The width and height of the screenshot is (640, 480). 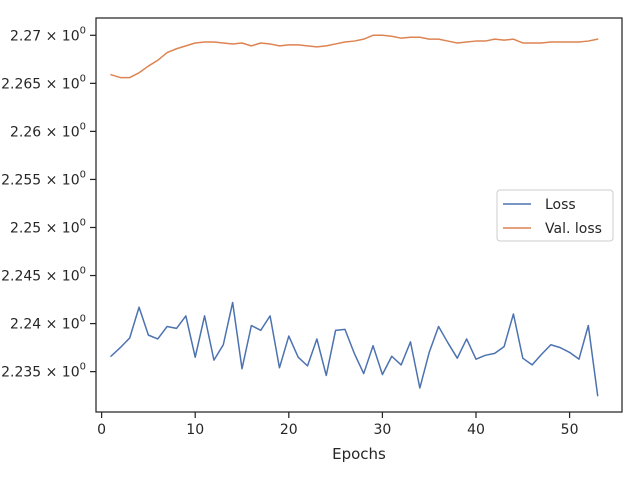 What do you see at coordinates (195, 430) in the screenshot?
I see `x-tick-label: 10` at bounding box center [195, 430].